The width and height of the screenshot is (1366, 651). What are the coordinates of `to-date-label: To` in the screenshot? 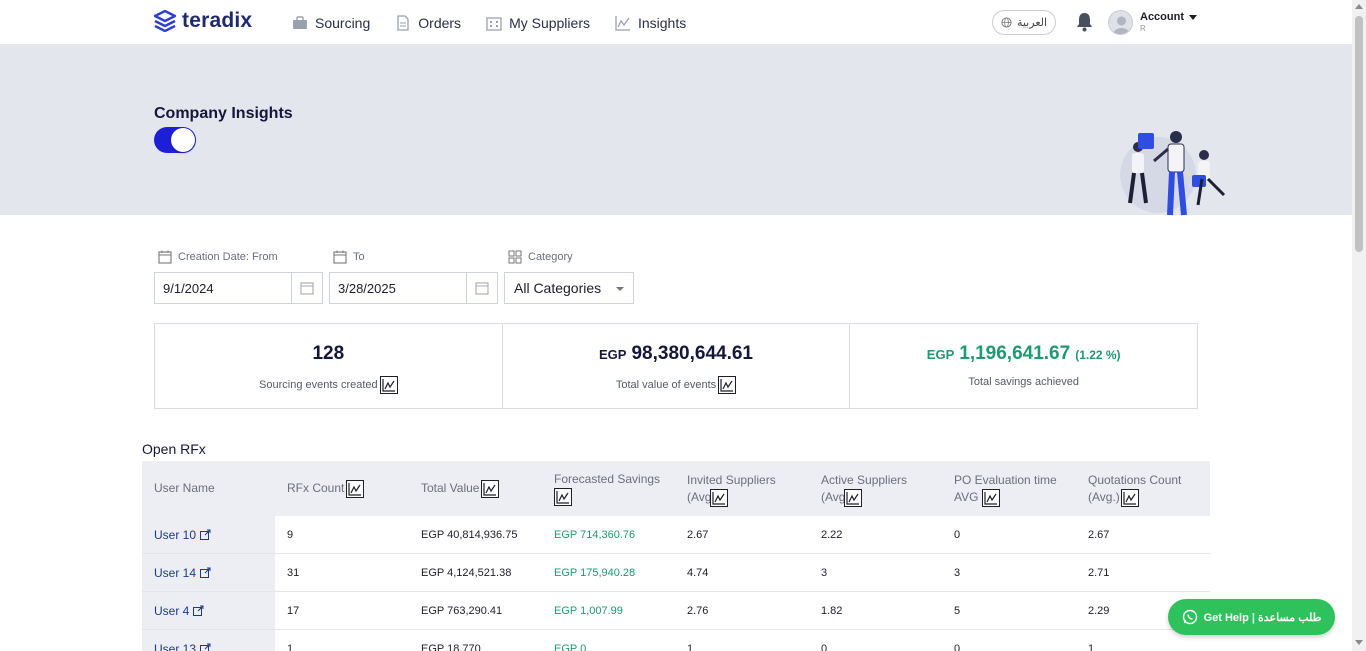 It's located at (349, 257).